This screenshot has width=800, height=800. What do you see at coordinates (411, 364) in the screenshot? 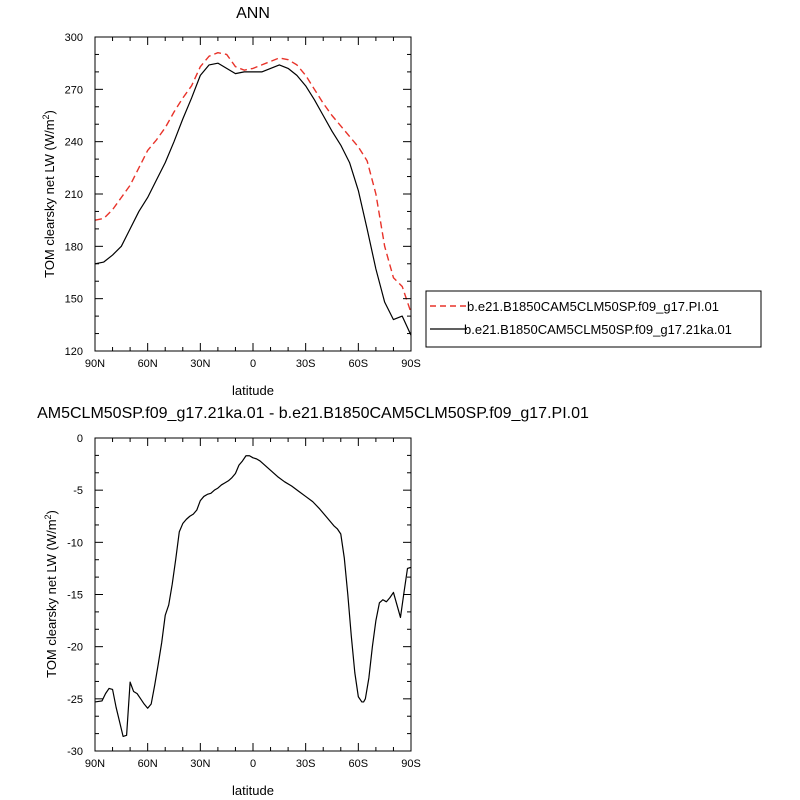
I see `top-x-tick-label: 90S` at bounding box center [411, 364].